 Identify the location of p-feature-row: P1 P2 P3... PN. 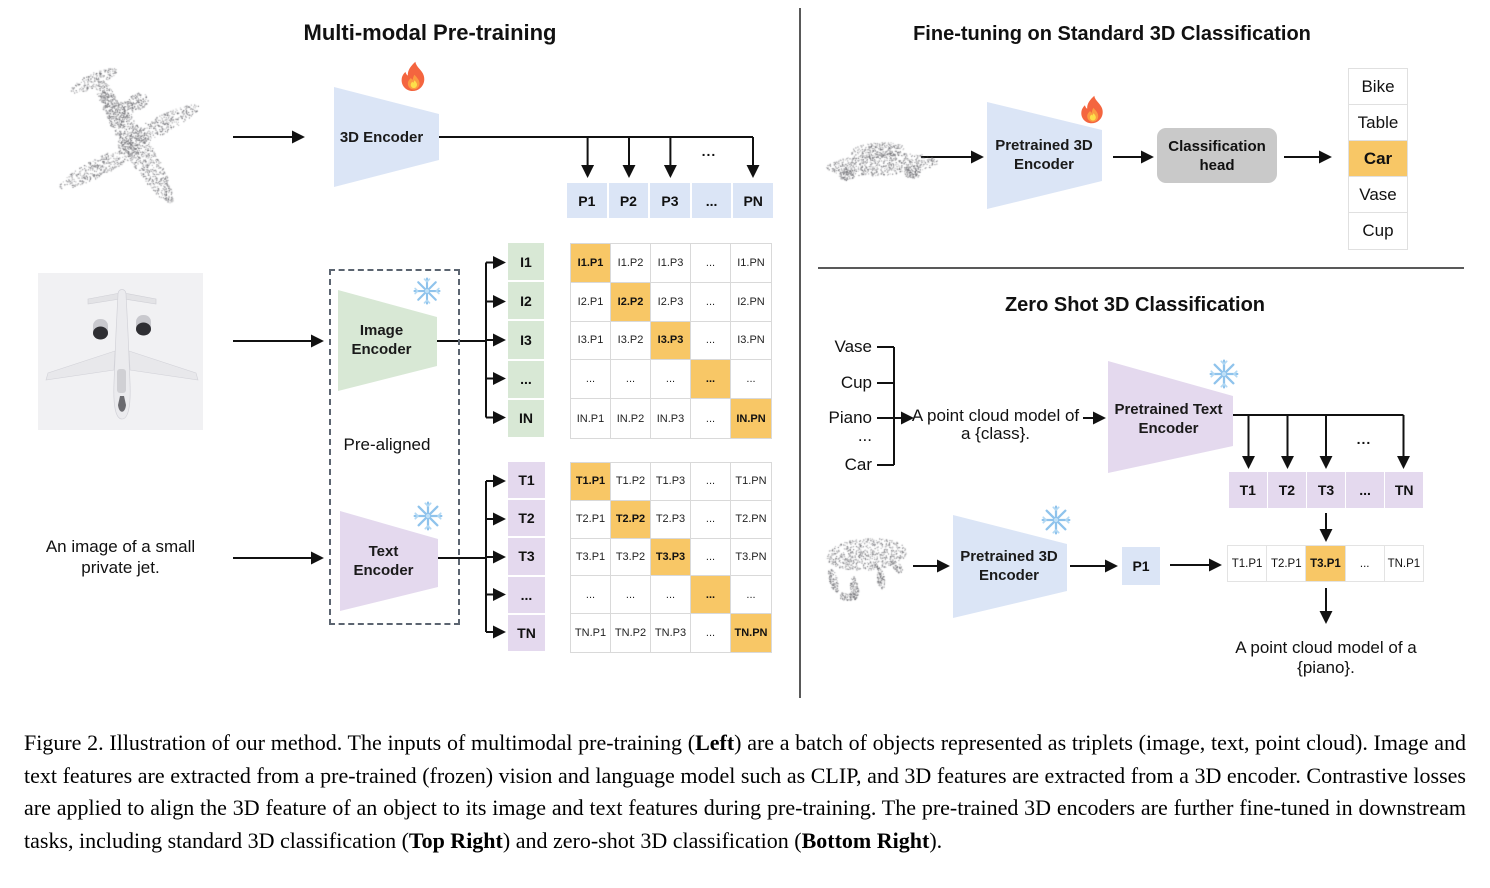
(670, 200).